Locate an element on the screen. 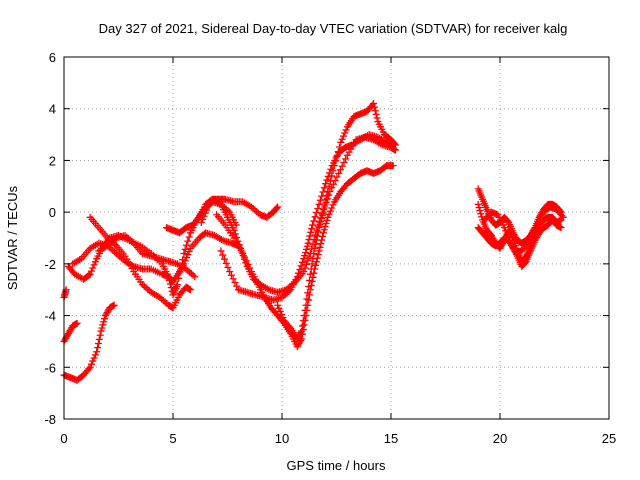 The width and height of the screenshot is (640, 480). y-tick-label: 4 is located at coordinates (52, 109).